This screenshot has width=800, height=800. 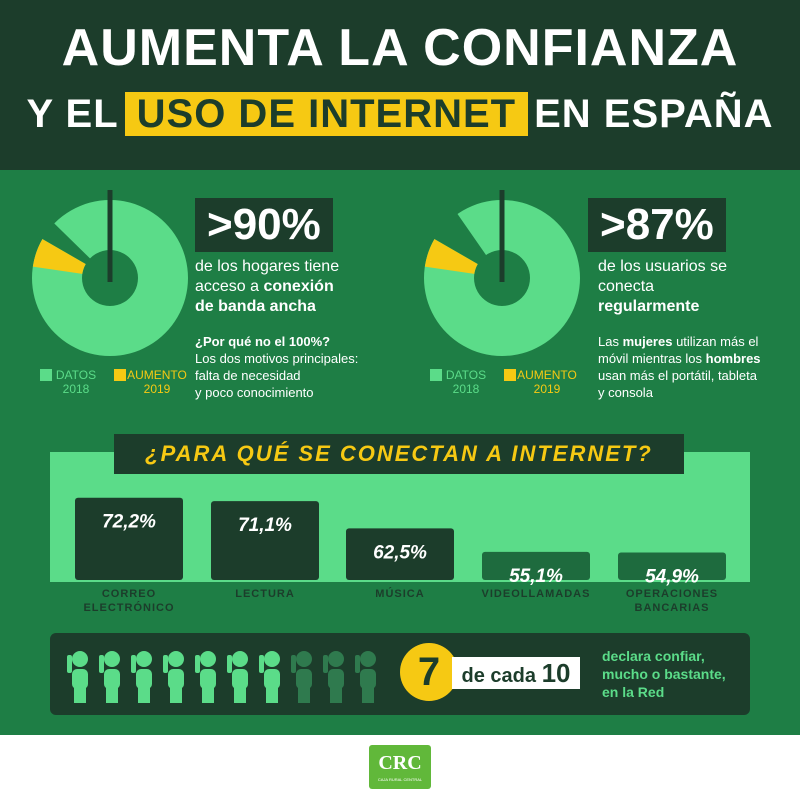 What do you see at coordinates (76, 375) in the screenshot?
I see `legend-1-datos-l1: DATOS` at bounding box center [76, 375].